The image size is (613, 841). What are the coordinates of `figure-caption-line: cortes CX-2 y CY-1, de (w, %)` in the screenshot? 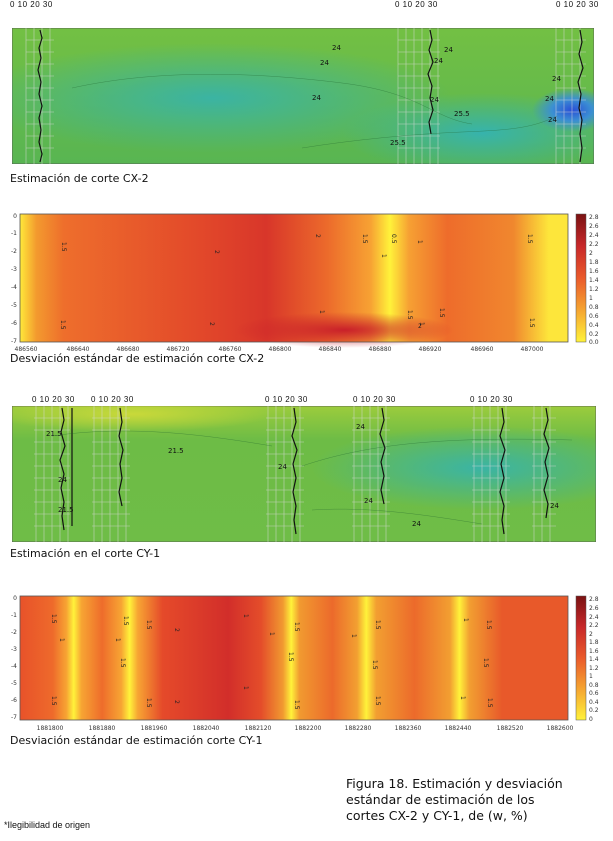 It's located at (437, 815).